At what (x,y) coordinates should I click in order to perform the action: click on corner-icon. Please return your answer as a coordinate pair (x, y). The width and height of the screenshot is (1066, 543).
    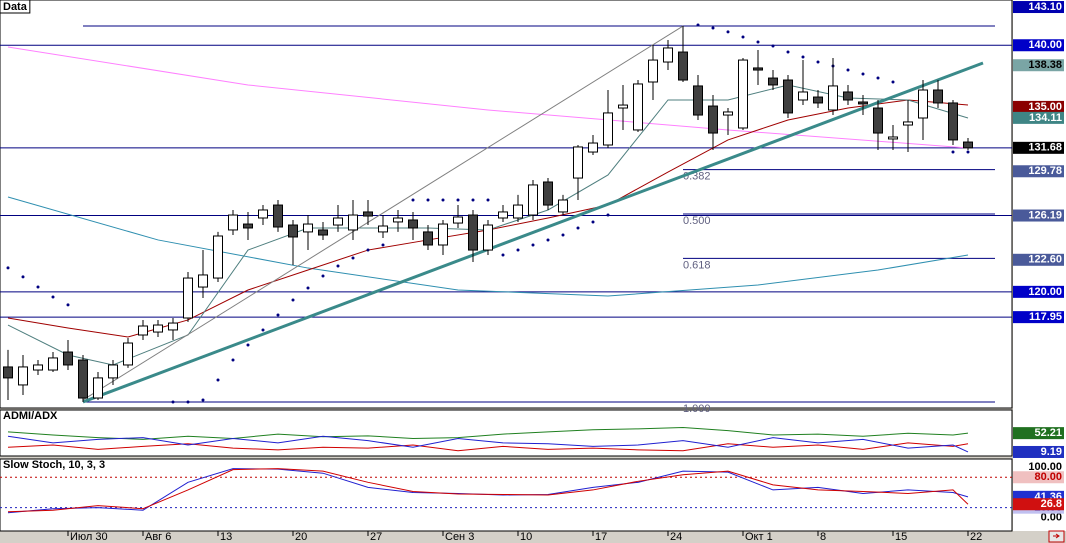
    Looking at the image, I should click on (1056, 536).